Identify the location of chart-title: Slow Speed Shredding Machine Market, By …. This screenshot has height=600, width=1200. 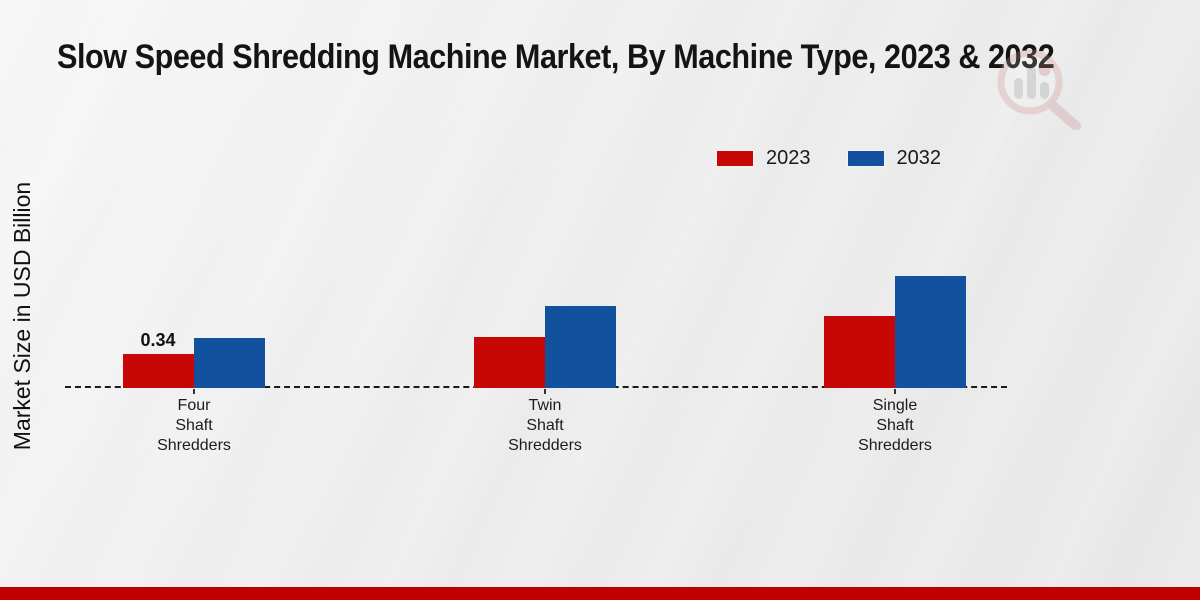
(556, 57).